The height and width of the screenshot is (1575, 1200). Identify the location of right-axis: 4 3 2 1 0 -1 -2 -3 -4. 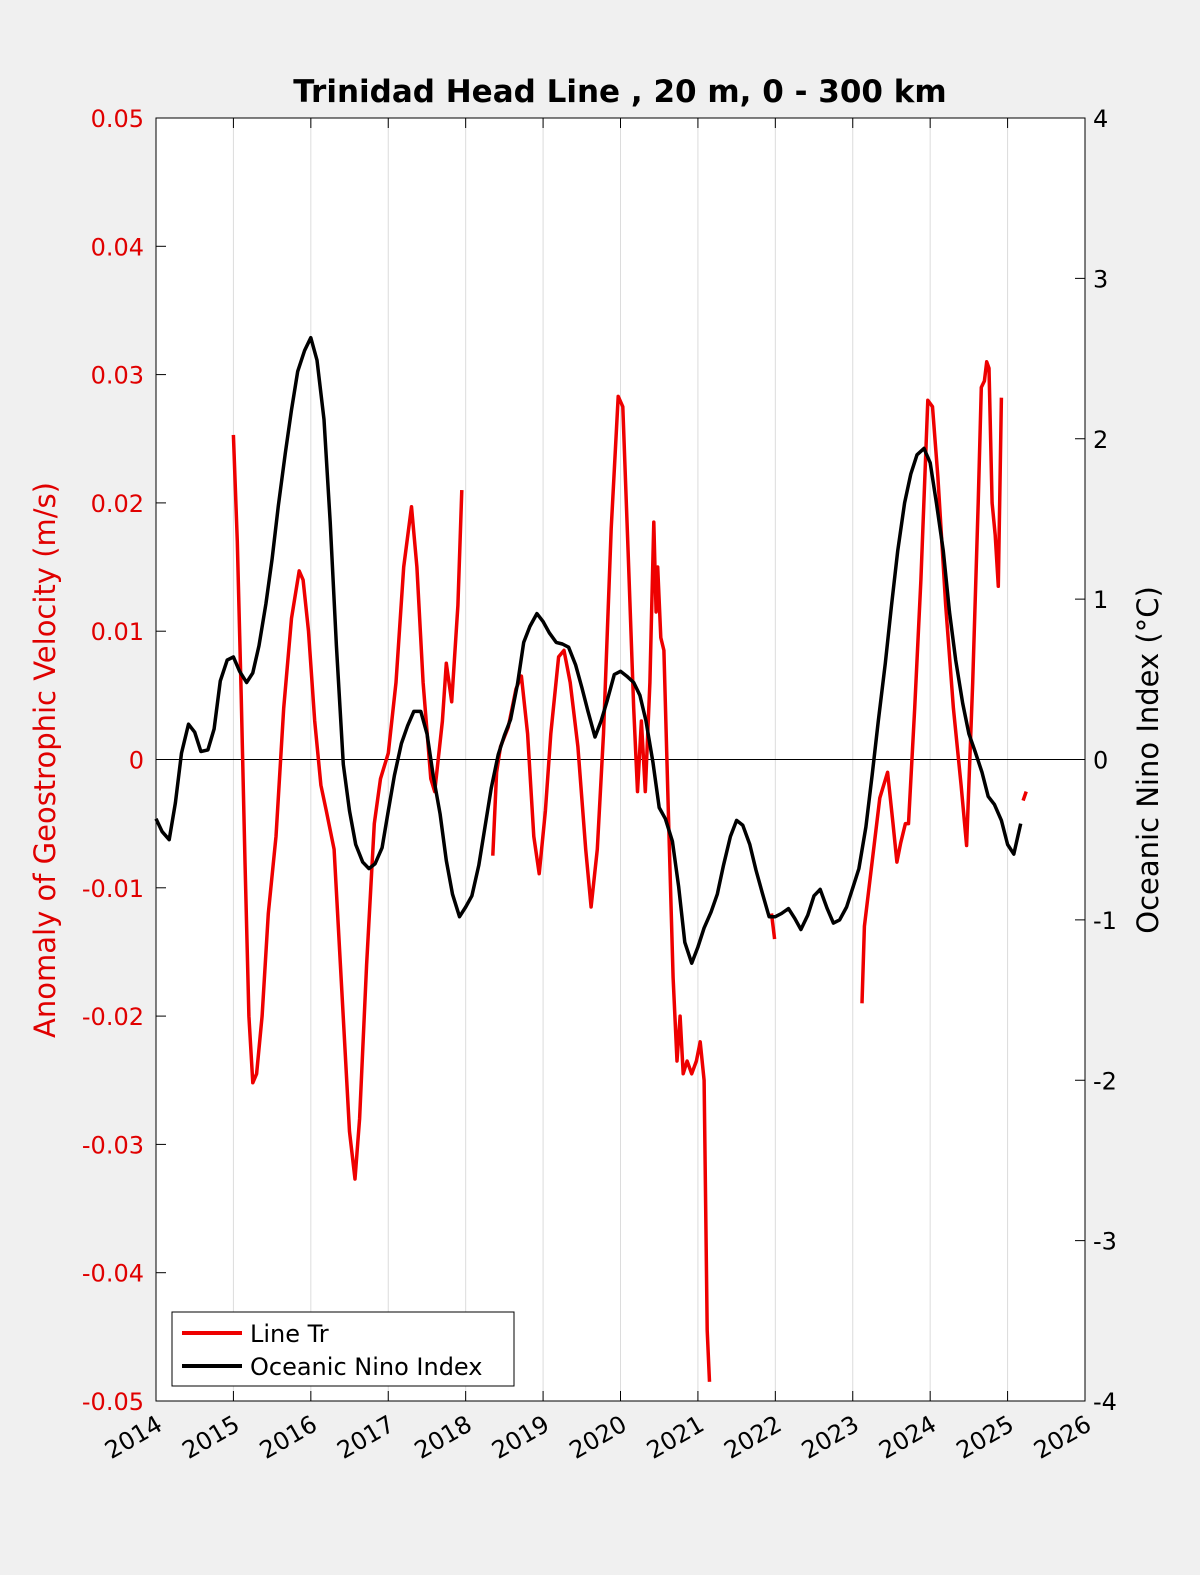
(1096, 760).